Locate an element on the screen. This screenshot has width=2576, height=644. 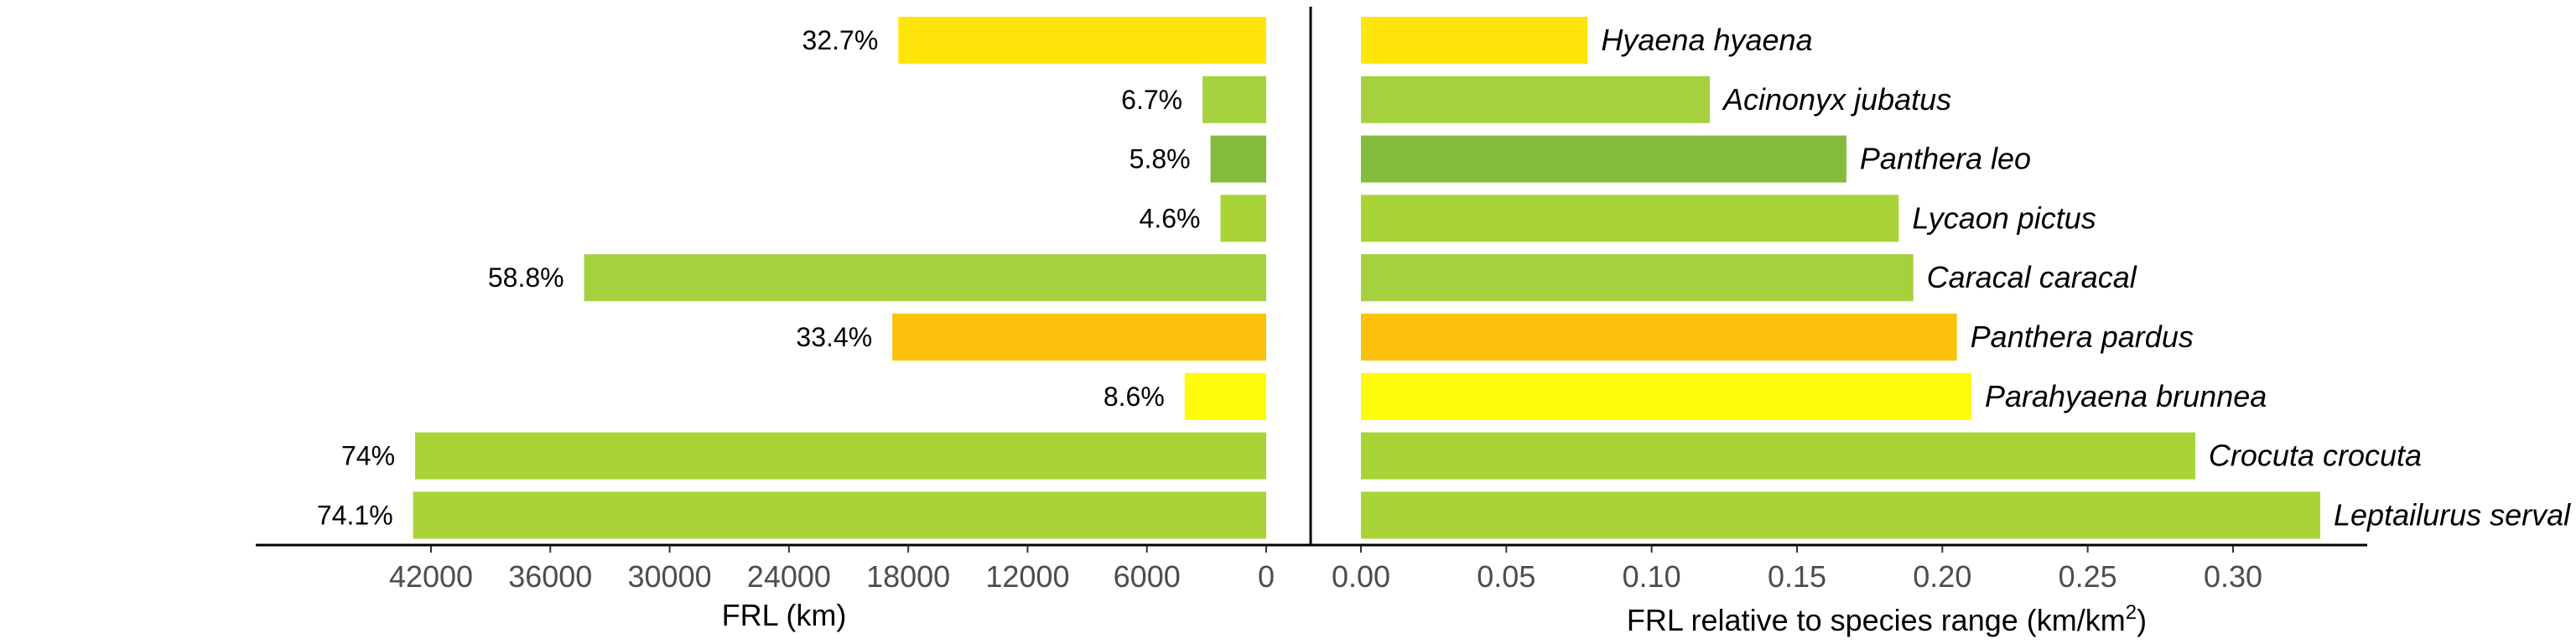
right-tick-label: 0.30 is located at coordinates (2233, 576).